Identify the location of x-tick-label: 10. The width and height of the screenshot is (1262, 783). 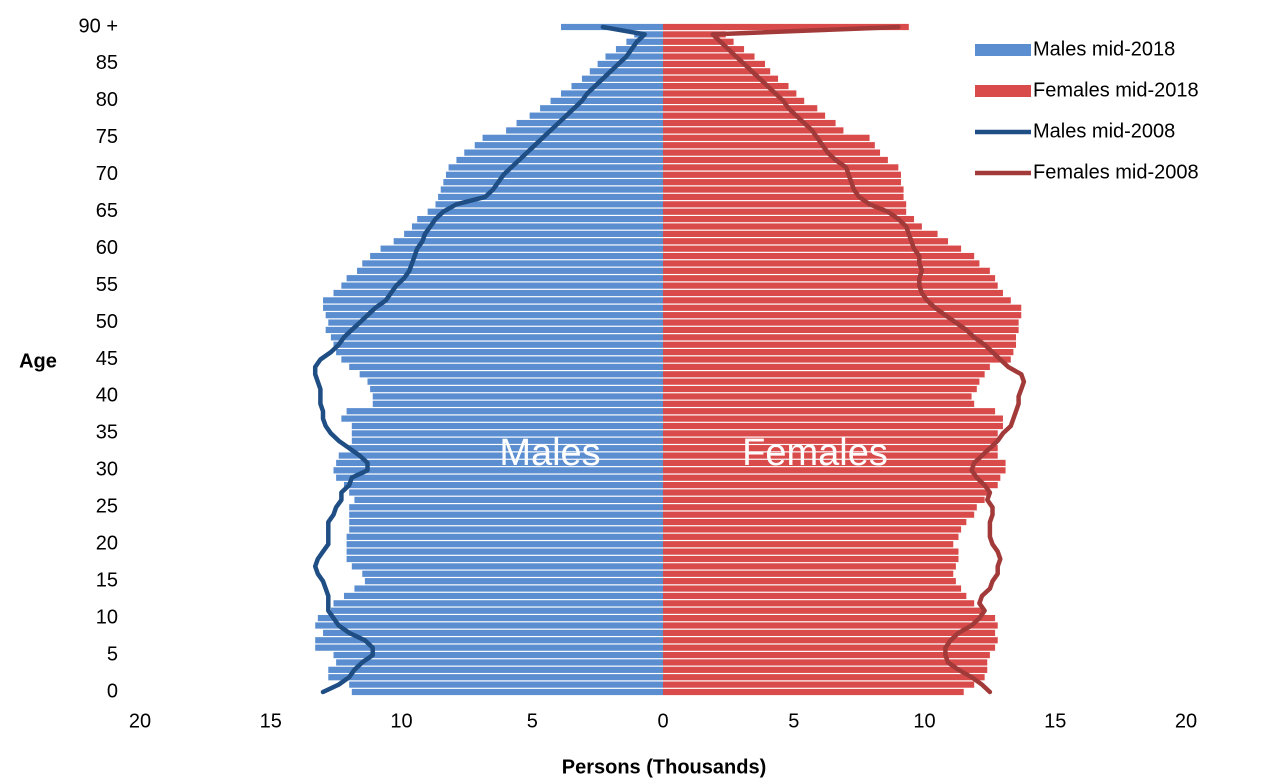
(401, 721).